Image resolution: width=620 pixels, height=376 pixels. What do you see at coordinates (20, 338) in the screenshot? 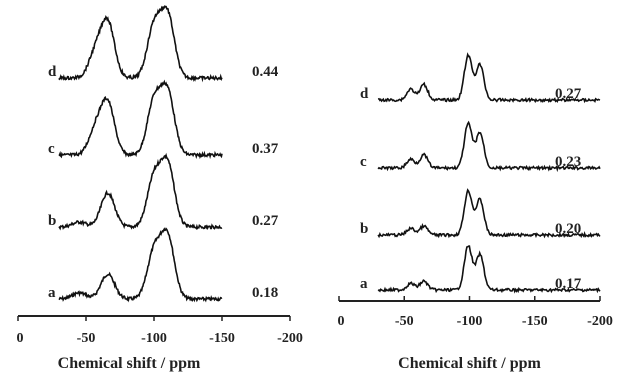
I see `left-x-tick-label: 0` at bounding box center [20, 338].